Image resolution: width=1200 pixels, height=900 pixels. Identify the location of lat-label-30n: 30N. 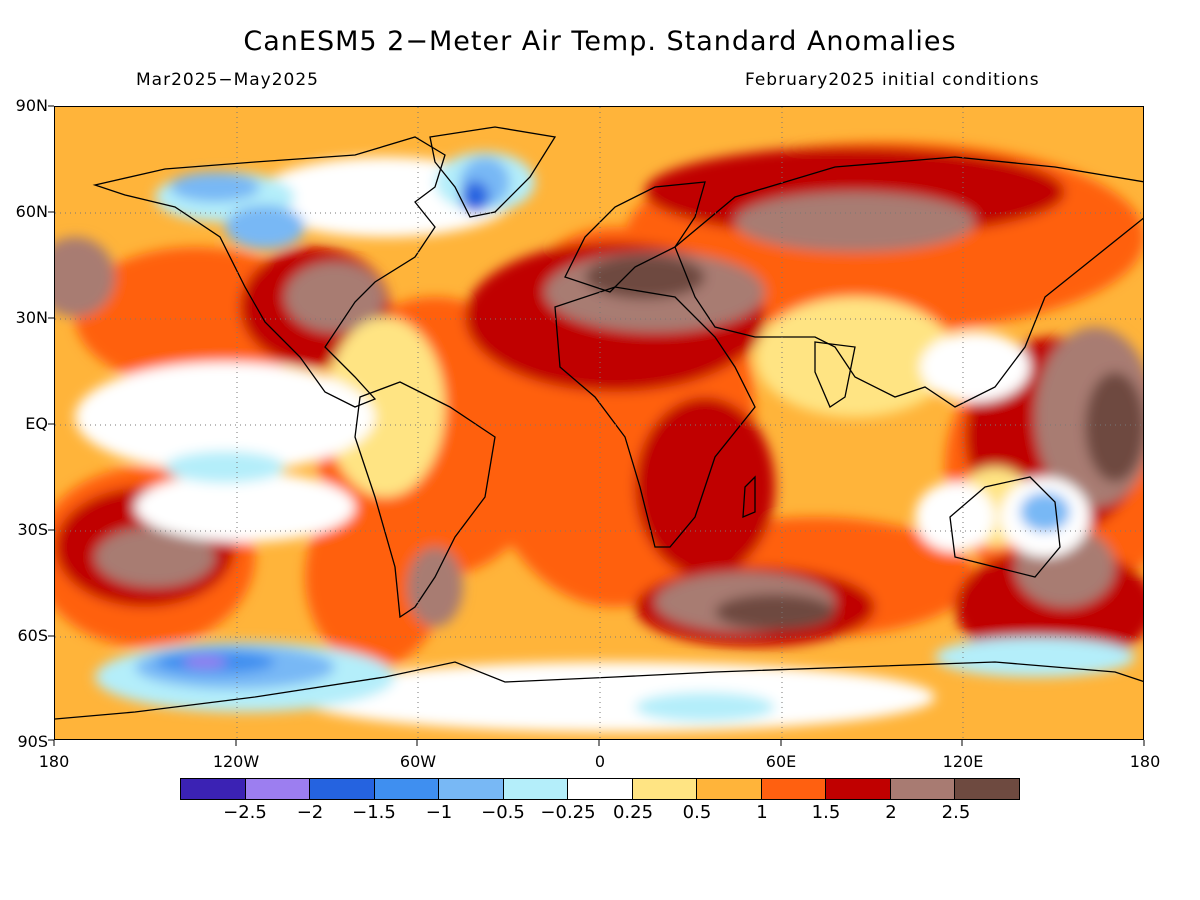
(31, 317).